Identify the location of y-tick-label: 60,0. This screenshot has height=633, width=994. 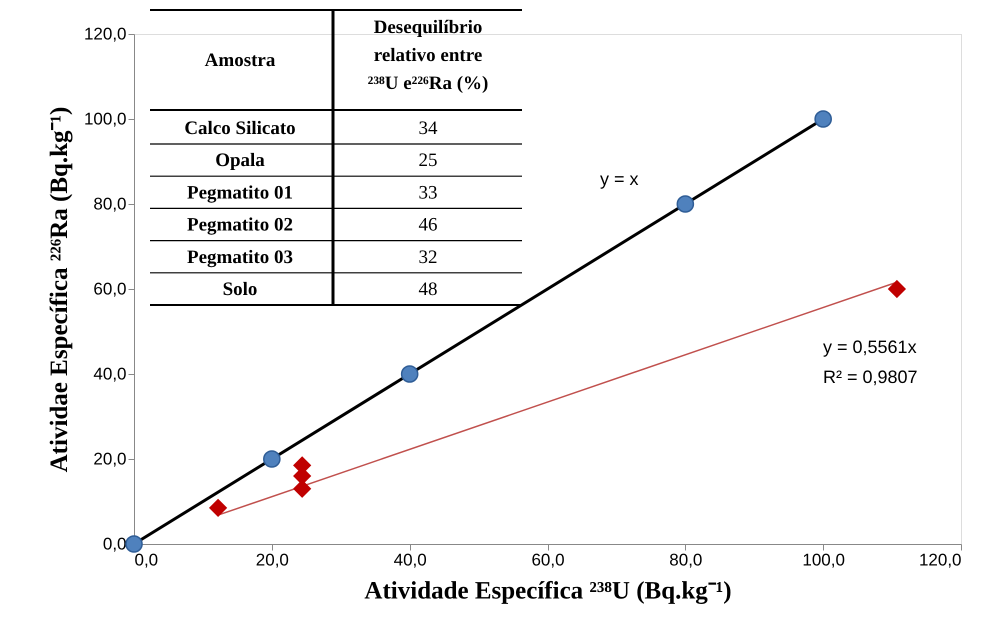
(109, 289).